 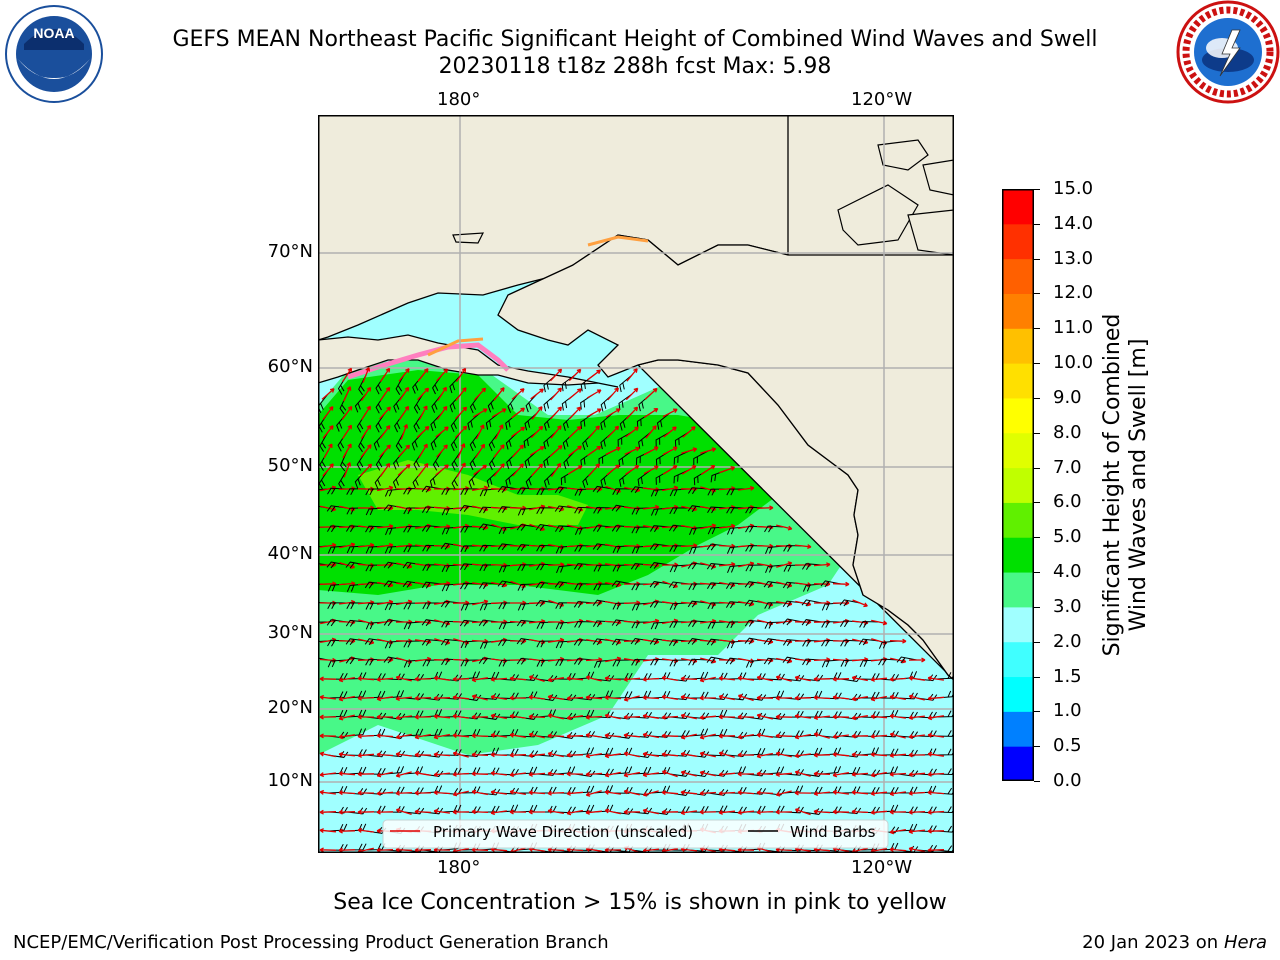 I want to click on sea-ice-fringe-arctic, so click(x=618, y=241).